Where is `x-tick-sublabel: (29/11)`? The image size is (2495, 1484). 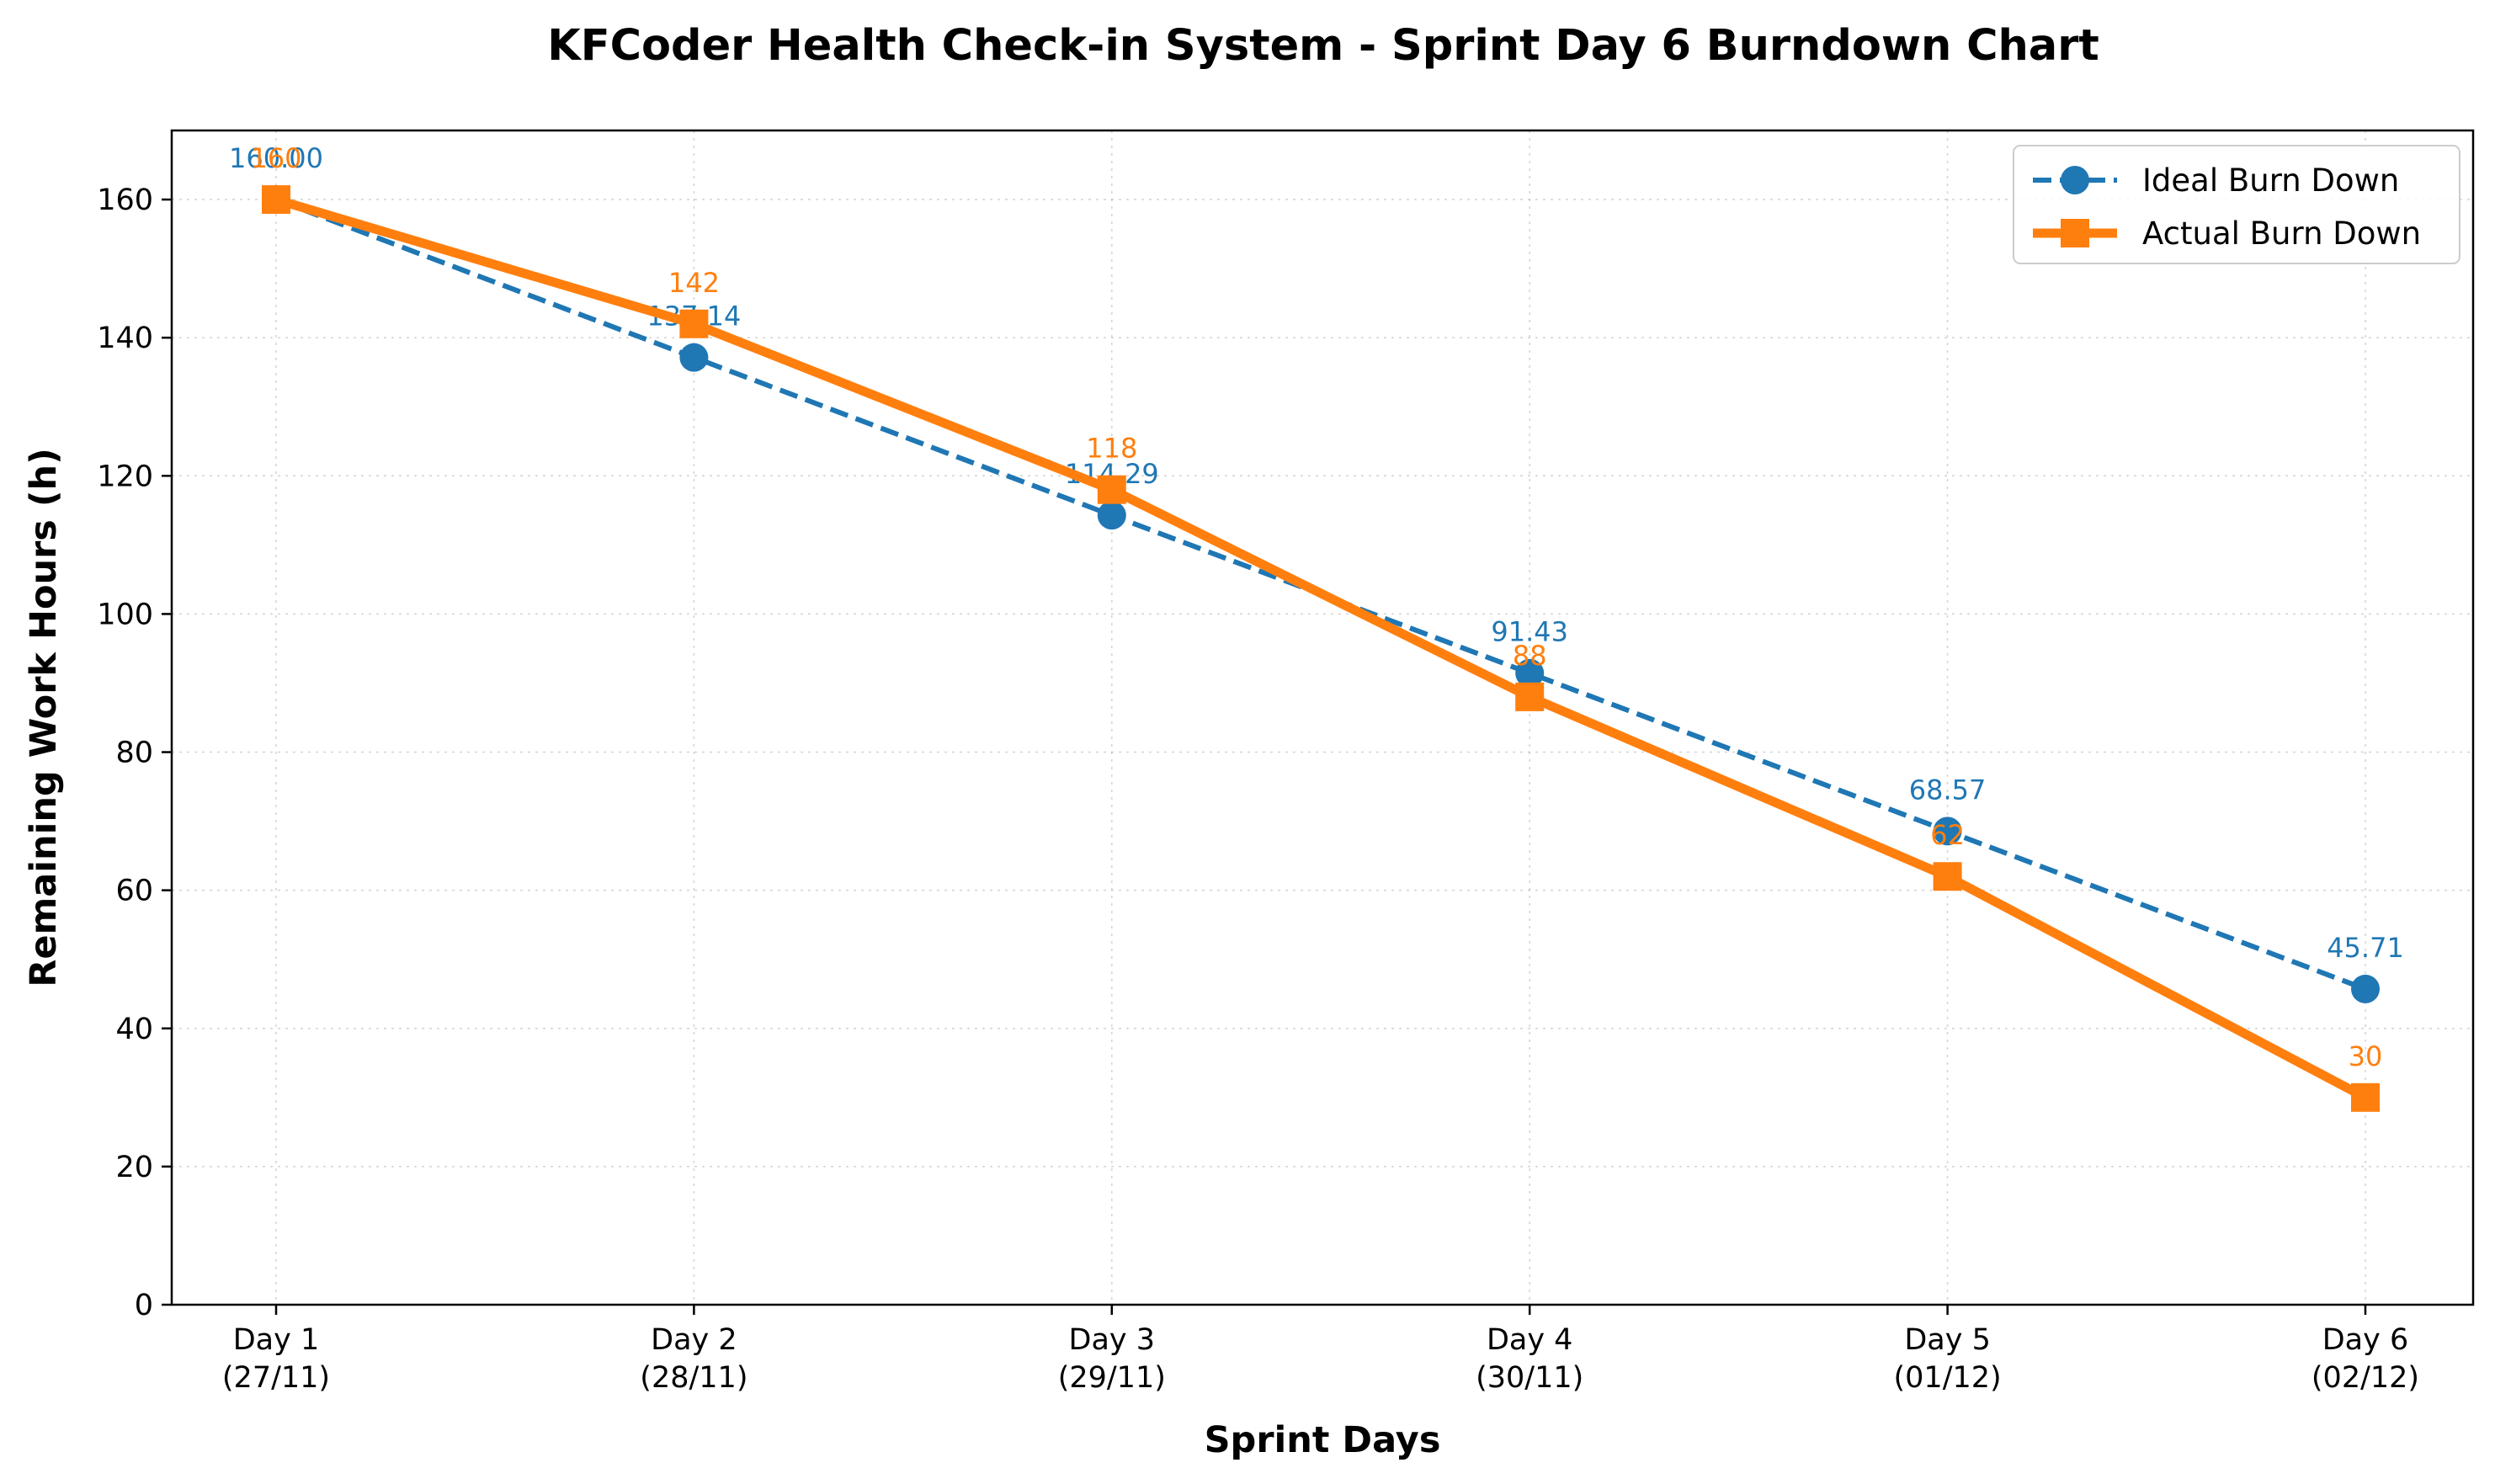 x-tick-sublabel: (29/11) is located at coordinates (1112, 1378).